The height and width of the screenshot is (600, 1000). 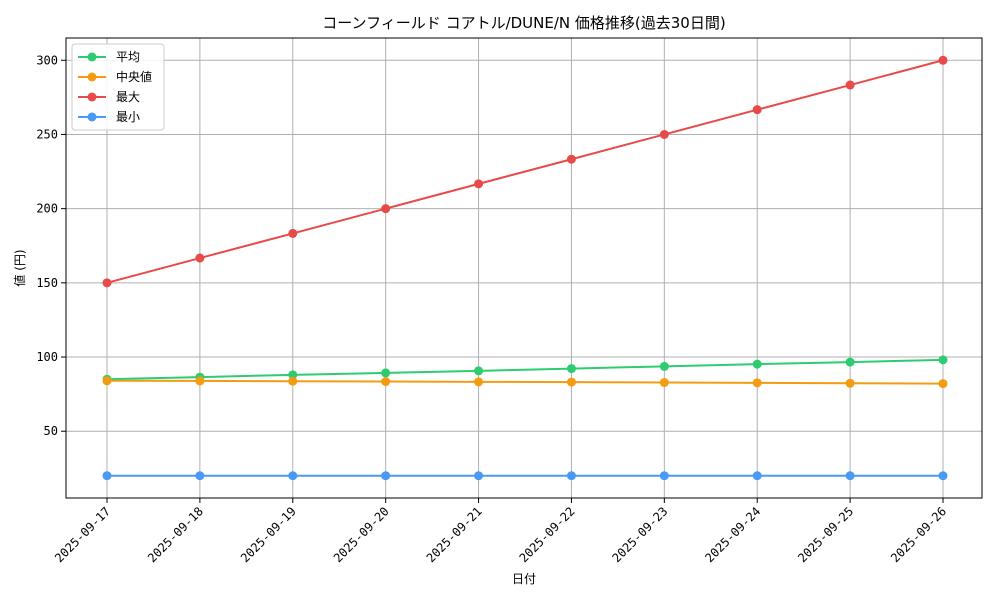 What do you see at coordinates (361, 534) in the screenshot?
I see `x-tick-label: 2025-09-20` at bounding box center [361, 534].